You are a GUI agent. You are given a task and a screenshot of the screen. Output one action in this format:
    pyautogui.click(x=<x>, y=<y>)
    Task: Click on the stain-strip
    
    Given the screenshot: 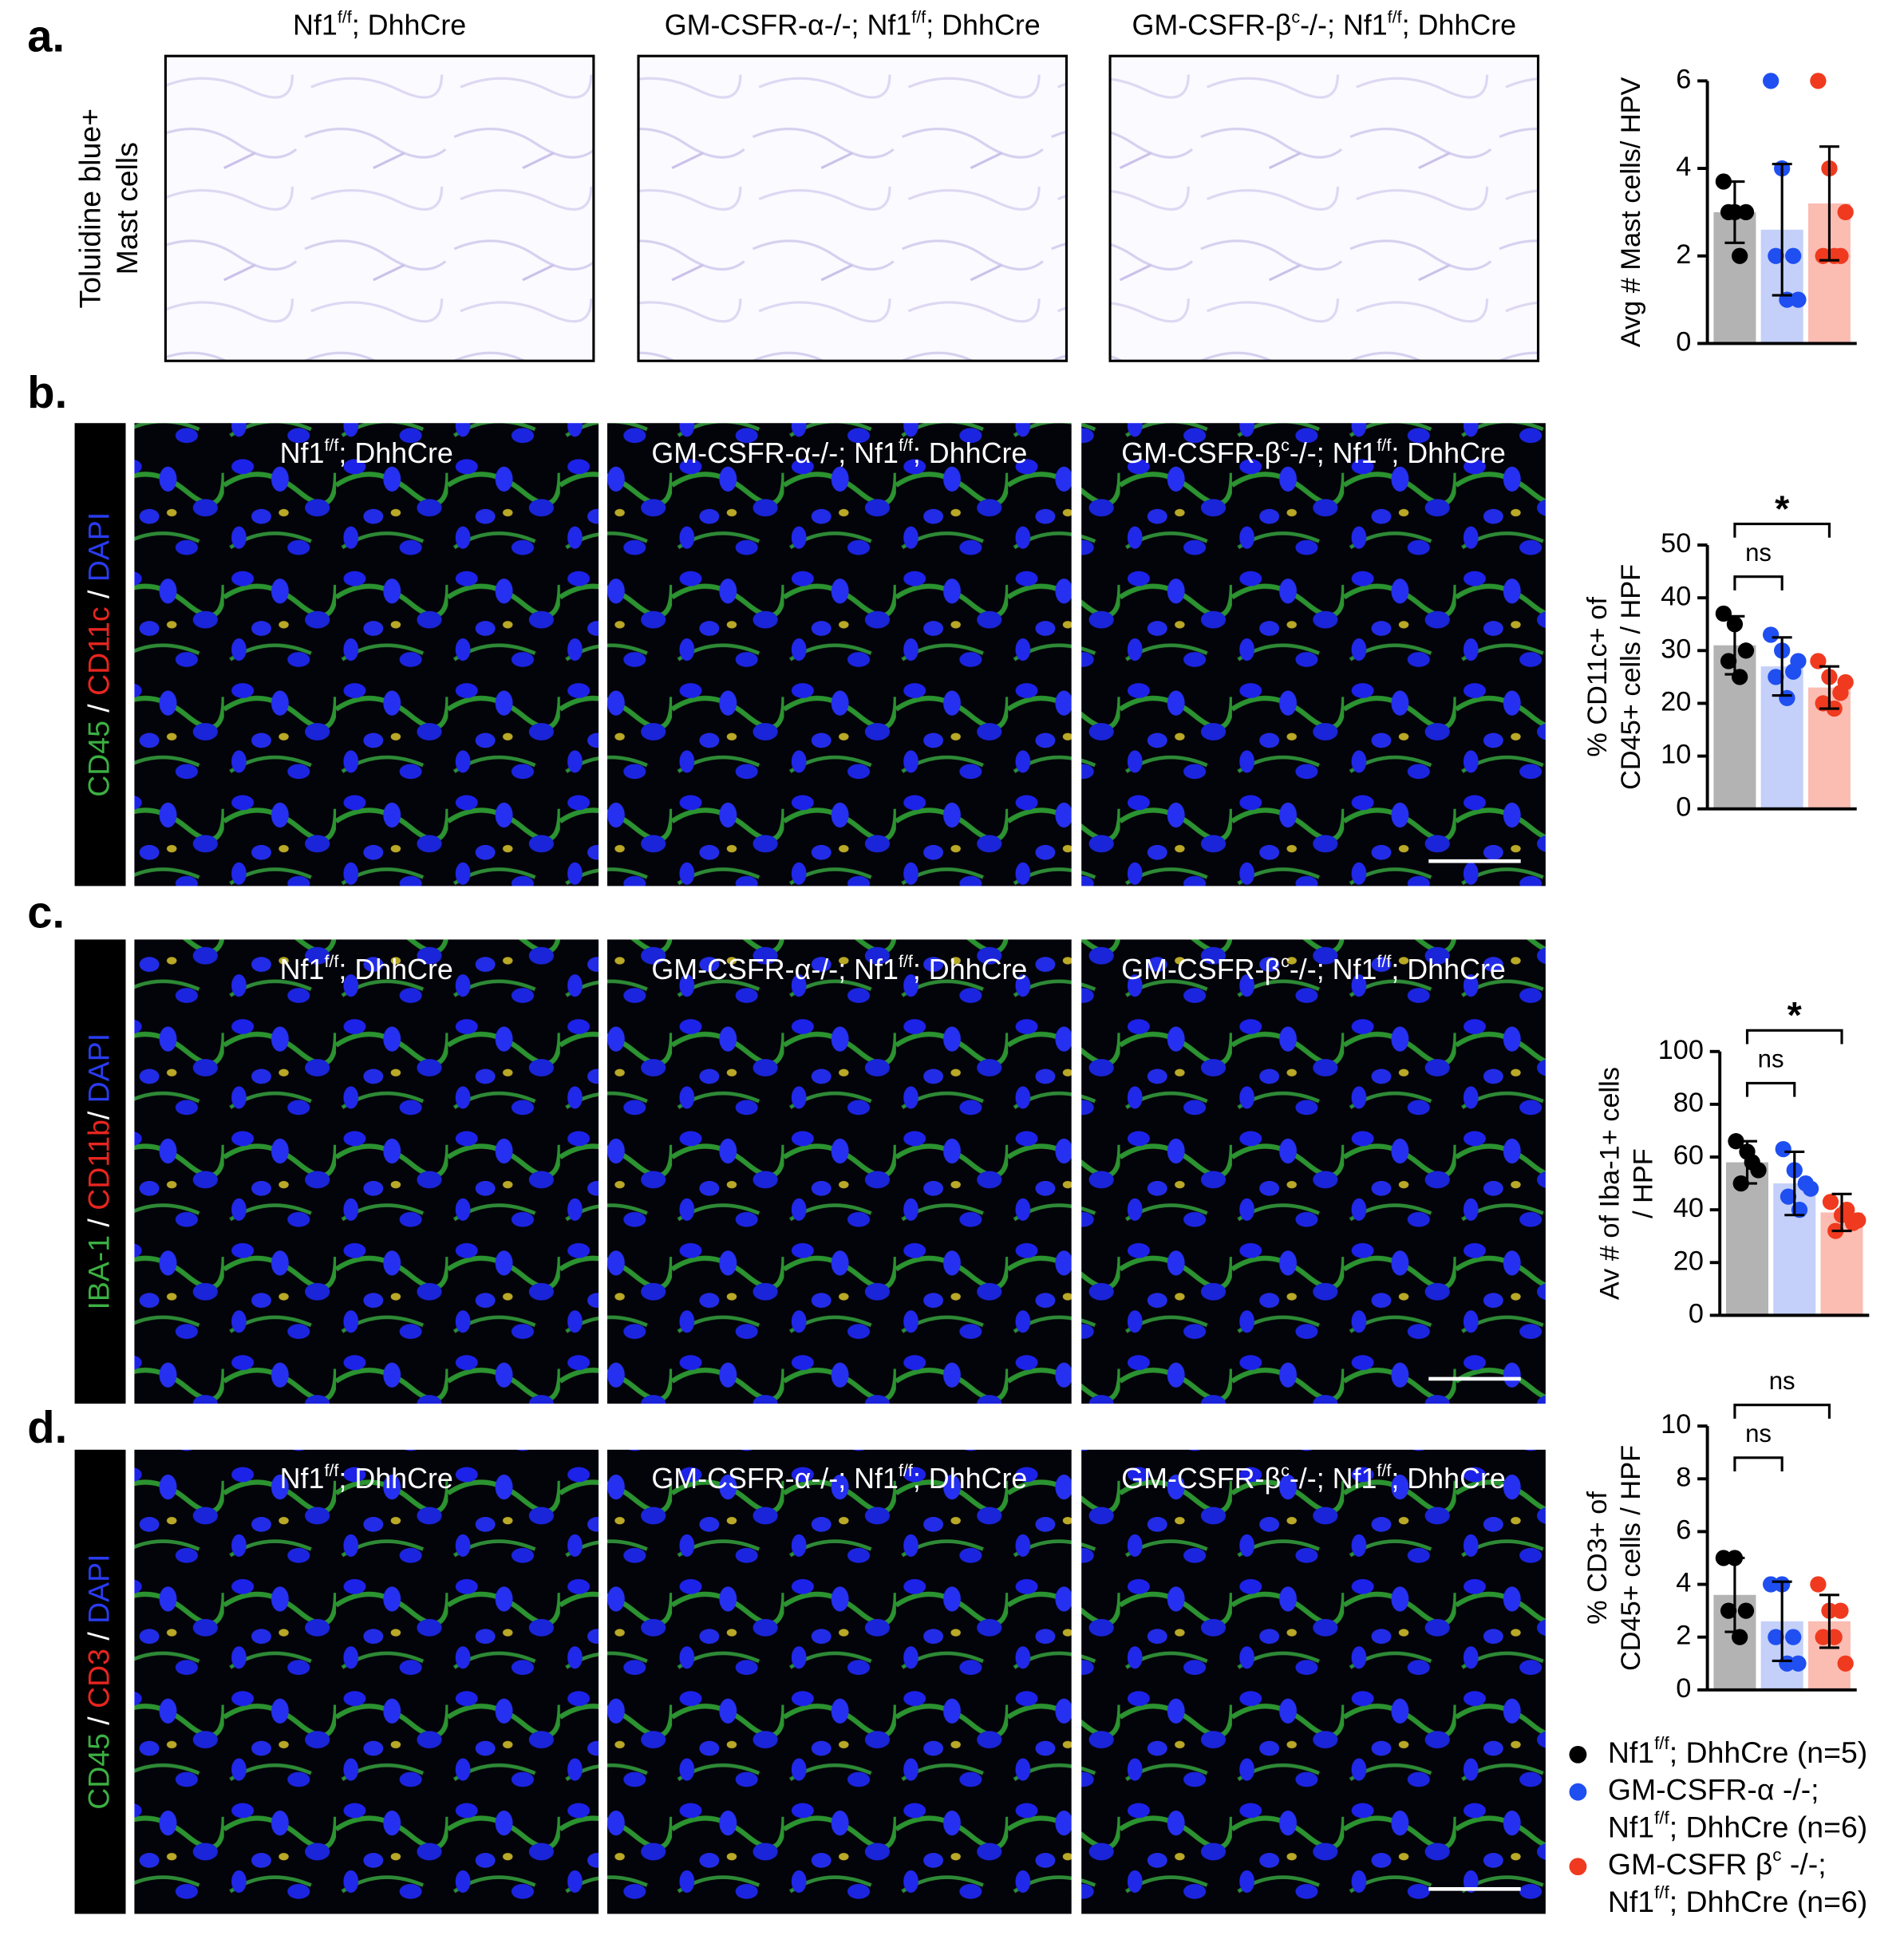 What is the action you would take?
    pyautogui.click(x=100, y=655)
    